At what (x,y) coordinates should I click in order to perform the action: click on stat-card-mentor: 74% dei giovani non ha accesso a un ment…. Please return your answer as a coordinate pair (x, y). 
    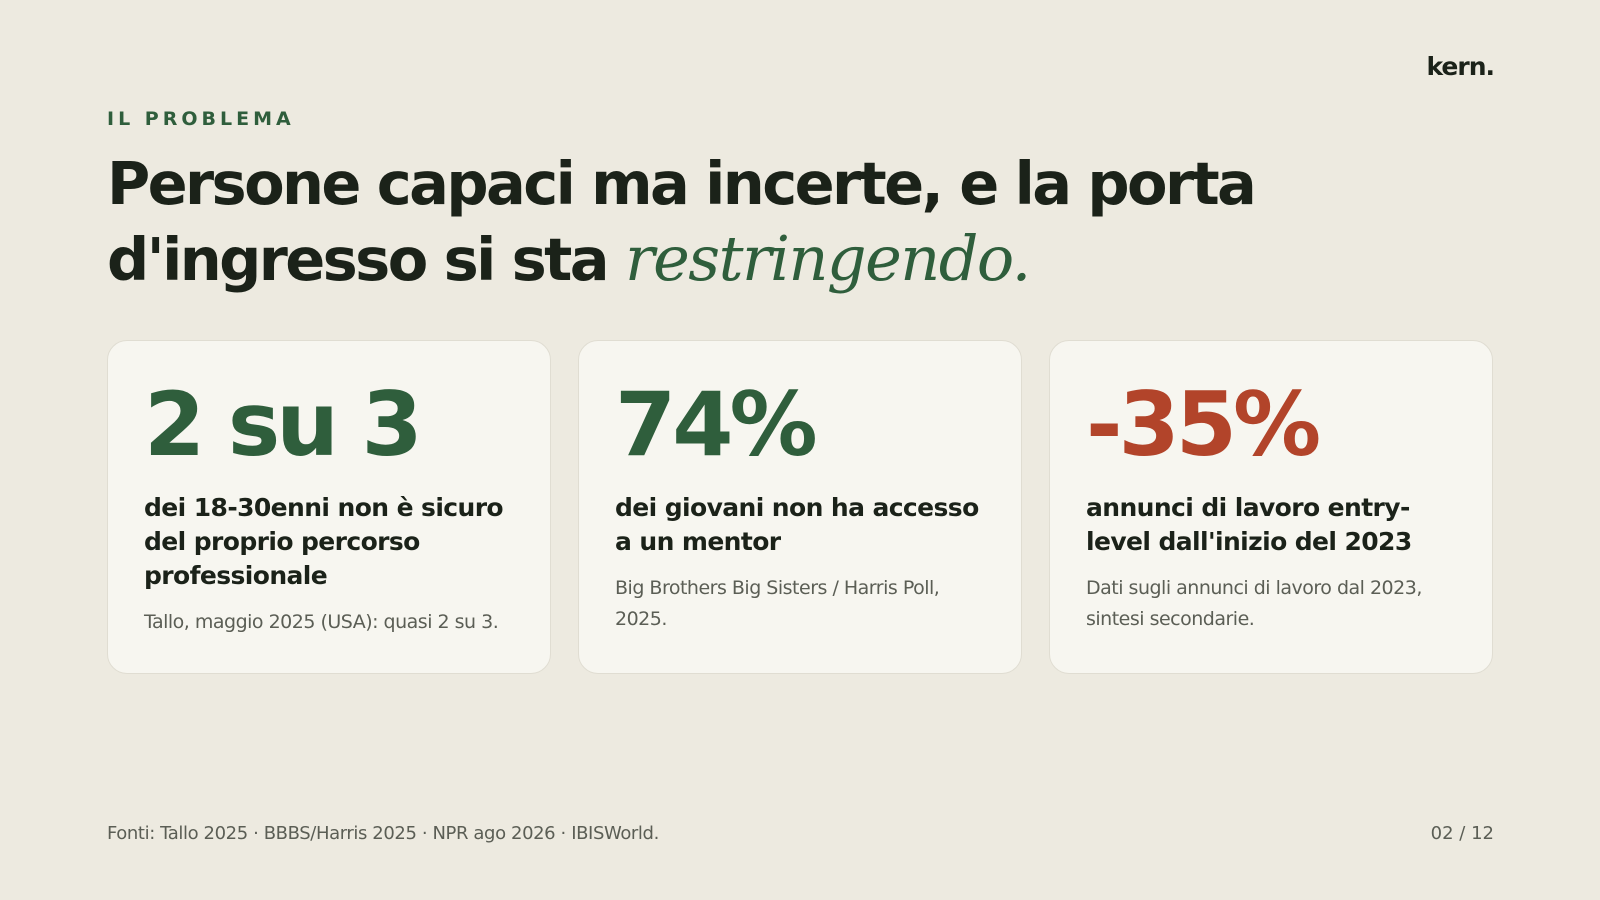
    Looking at the image, I should click on (800, 507).